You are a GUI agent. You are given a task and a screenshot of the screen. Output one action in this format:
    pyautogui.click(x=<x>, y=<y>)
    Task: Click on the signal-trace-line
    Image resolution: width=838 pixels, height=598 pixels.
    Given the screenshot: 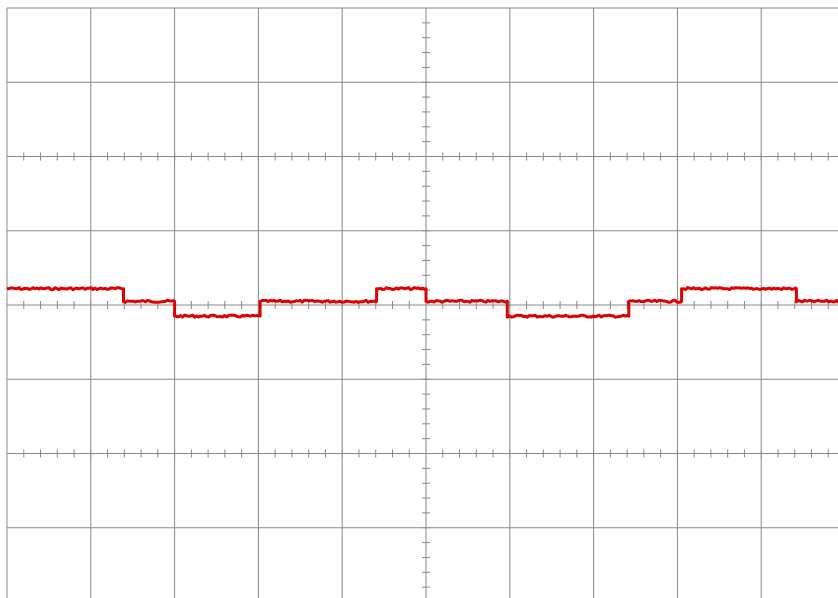 What is the action you would take?
    pyautogui.click(x=422, y=302)
    